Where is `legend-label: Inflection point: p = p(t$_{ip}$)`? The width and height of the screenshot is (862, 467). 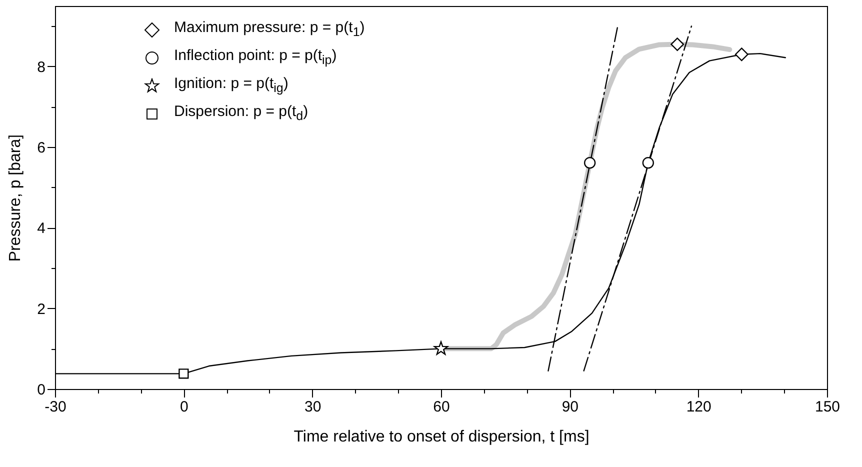 legend-label: Inflection point: p = p(t$_{ip}$) is located at coordinates (255, 57).